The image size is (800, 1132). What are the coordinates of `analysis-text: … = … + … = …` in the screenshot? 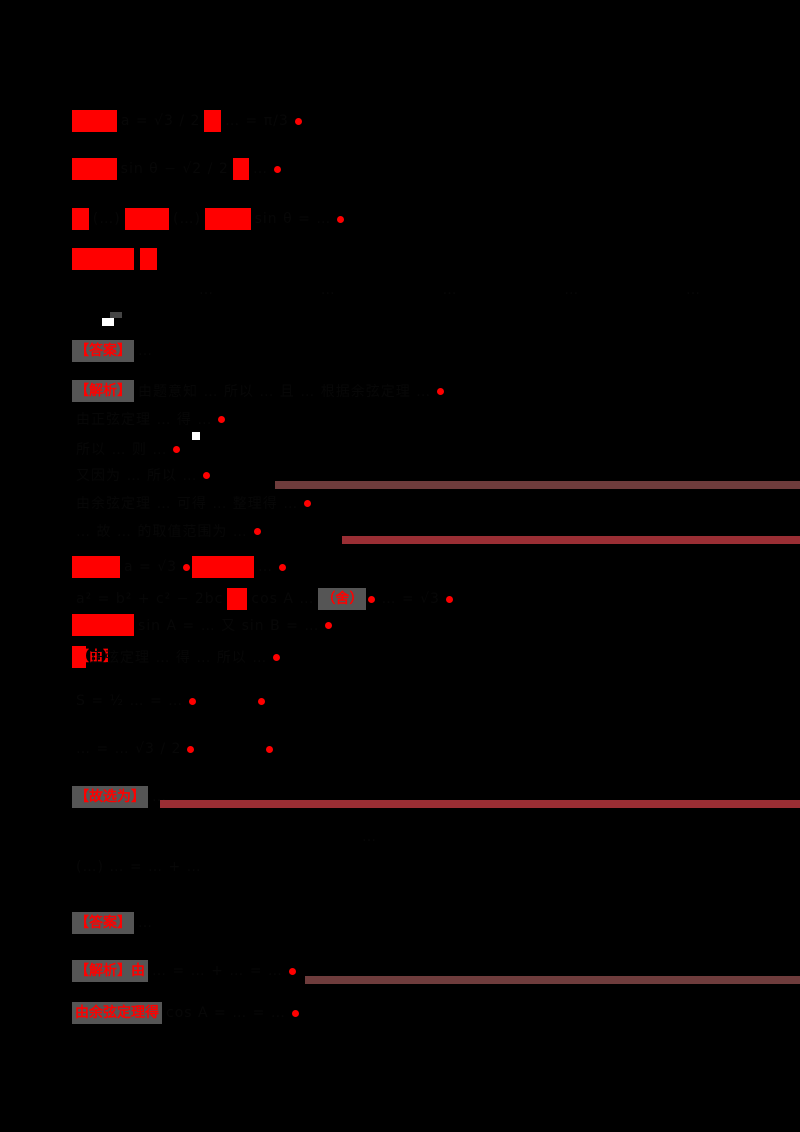 It's located at (217, 971).